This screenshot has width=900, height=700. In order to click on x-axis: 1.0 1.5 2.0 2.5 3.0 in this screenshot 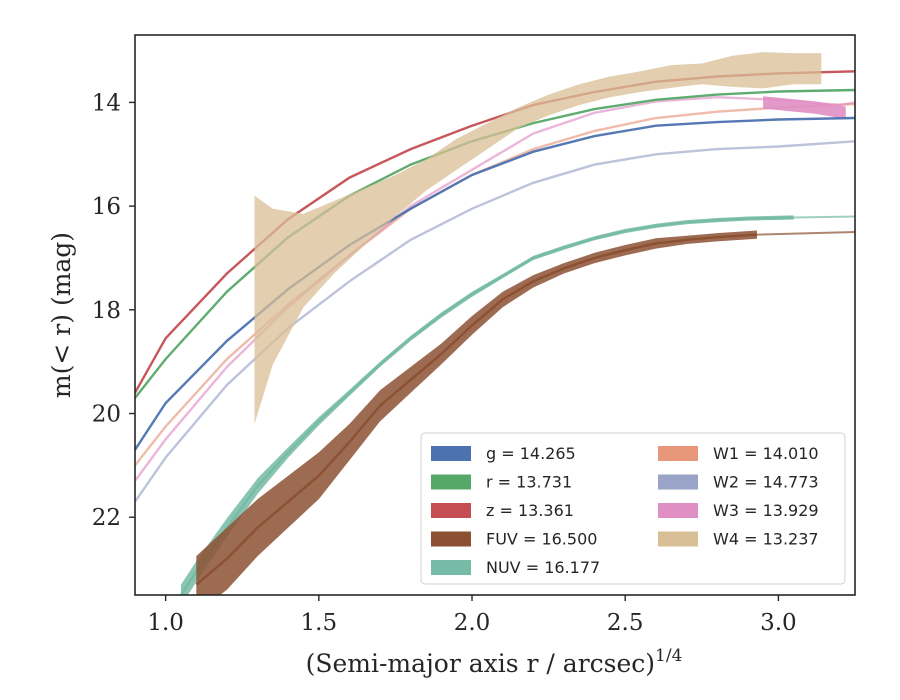, I will do `click(472, 615)`.